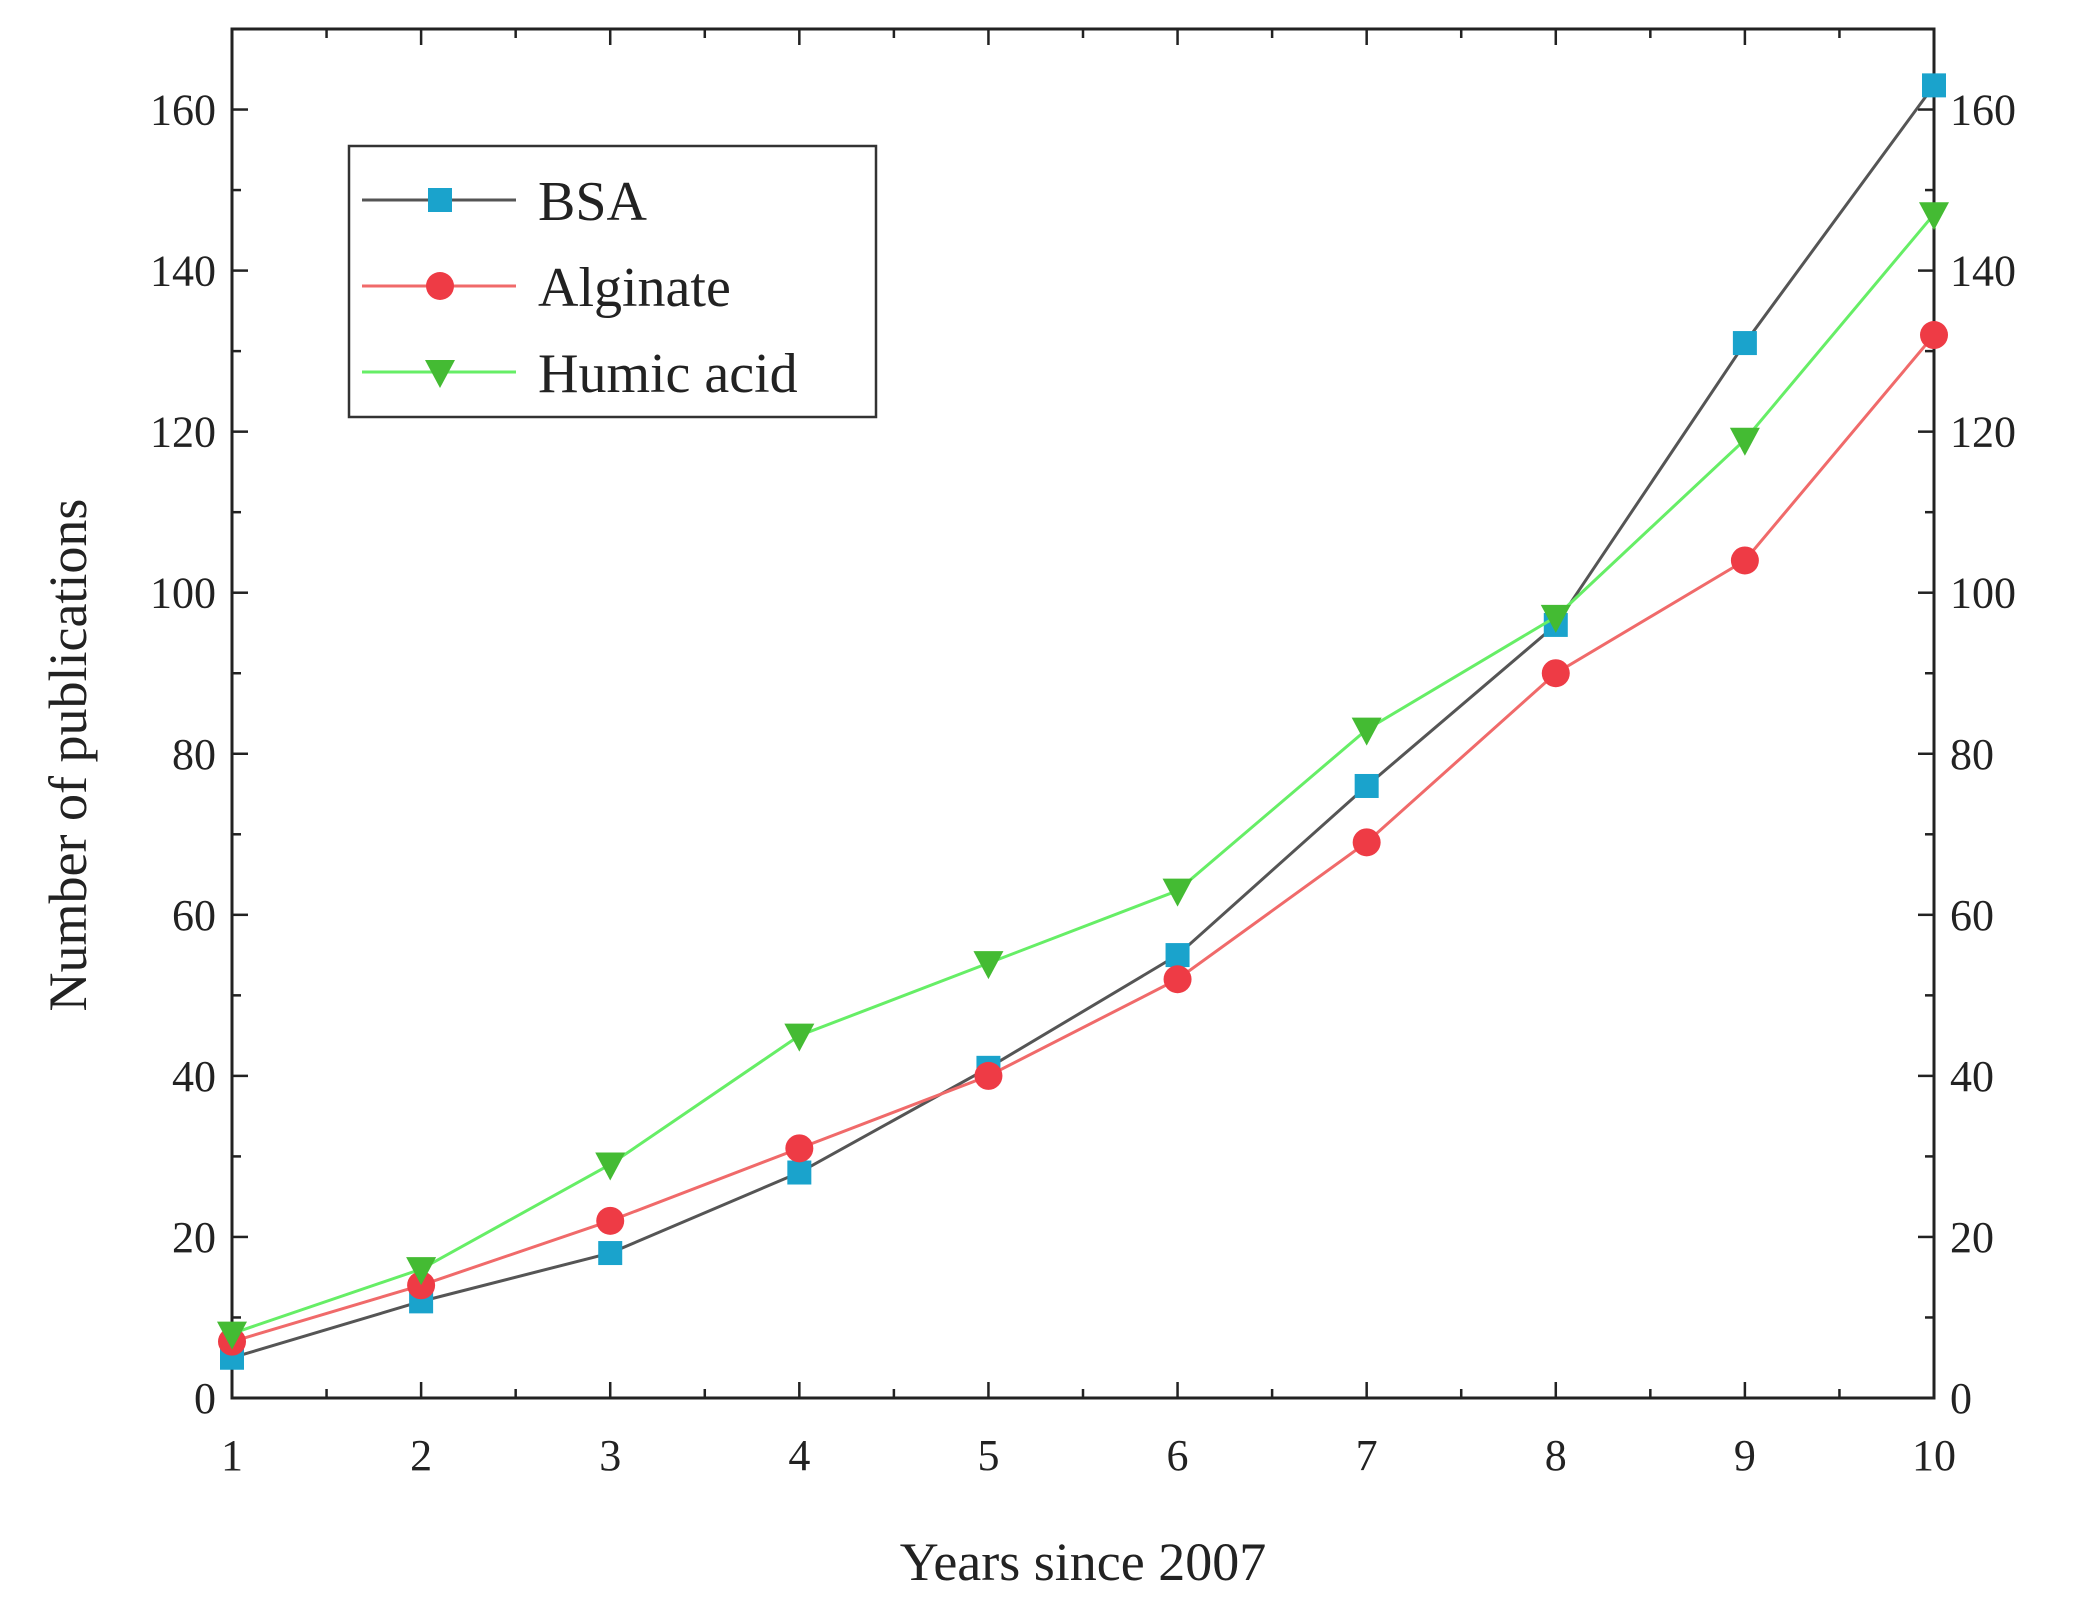  What do you see at coordinates (610, 1455) in the screenshot?
I see `x-tick-label: 3` at bounding box center [610, 1455].